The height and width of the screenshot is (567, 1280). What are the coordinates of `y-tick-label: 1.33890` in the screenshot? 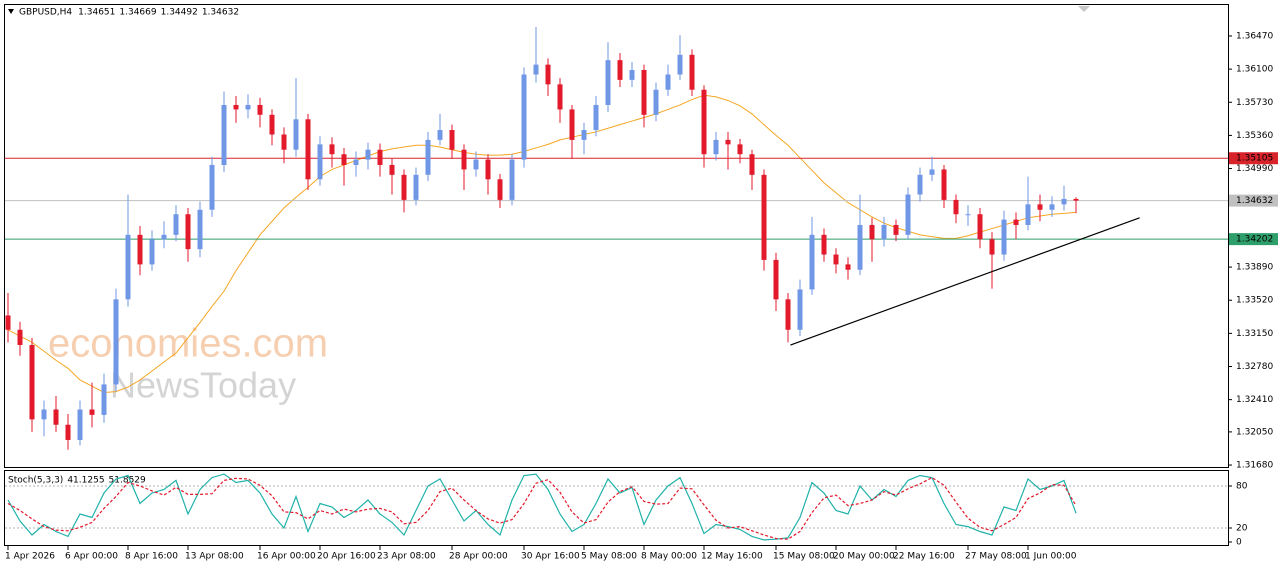 It's located at (1254, 268).